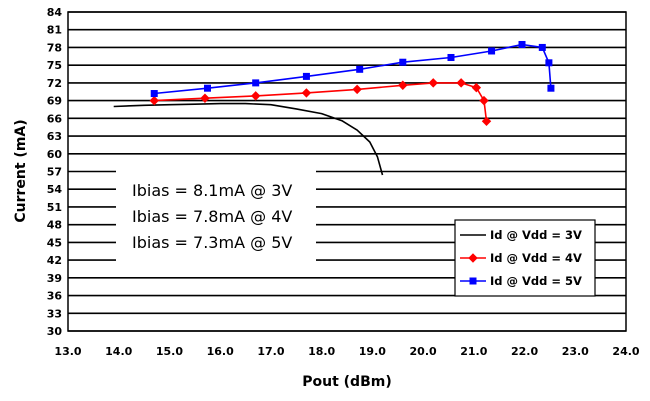 Image resolution: width=650 pixels, height=401 pixels. What do you see at coordinates (54, 136) in the screenshot?
I see `y-tick-label: 63` at bounding box center [54, 136].